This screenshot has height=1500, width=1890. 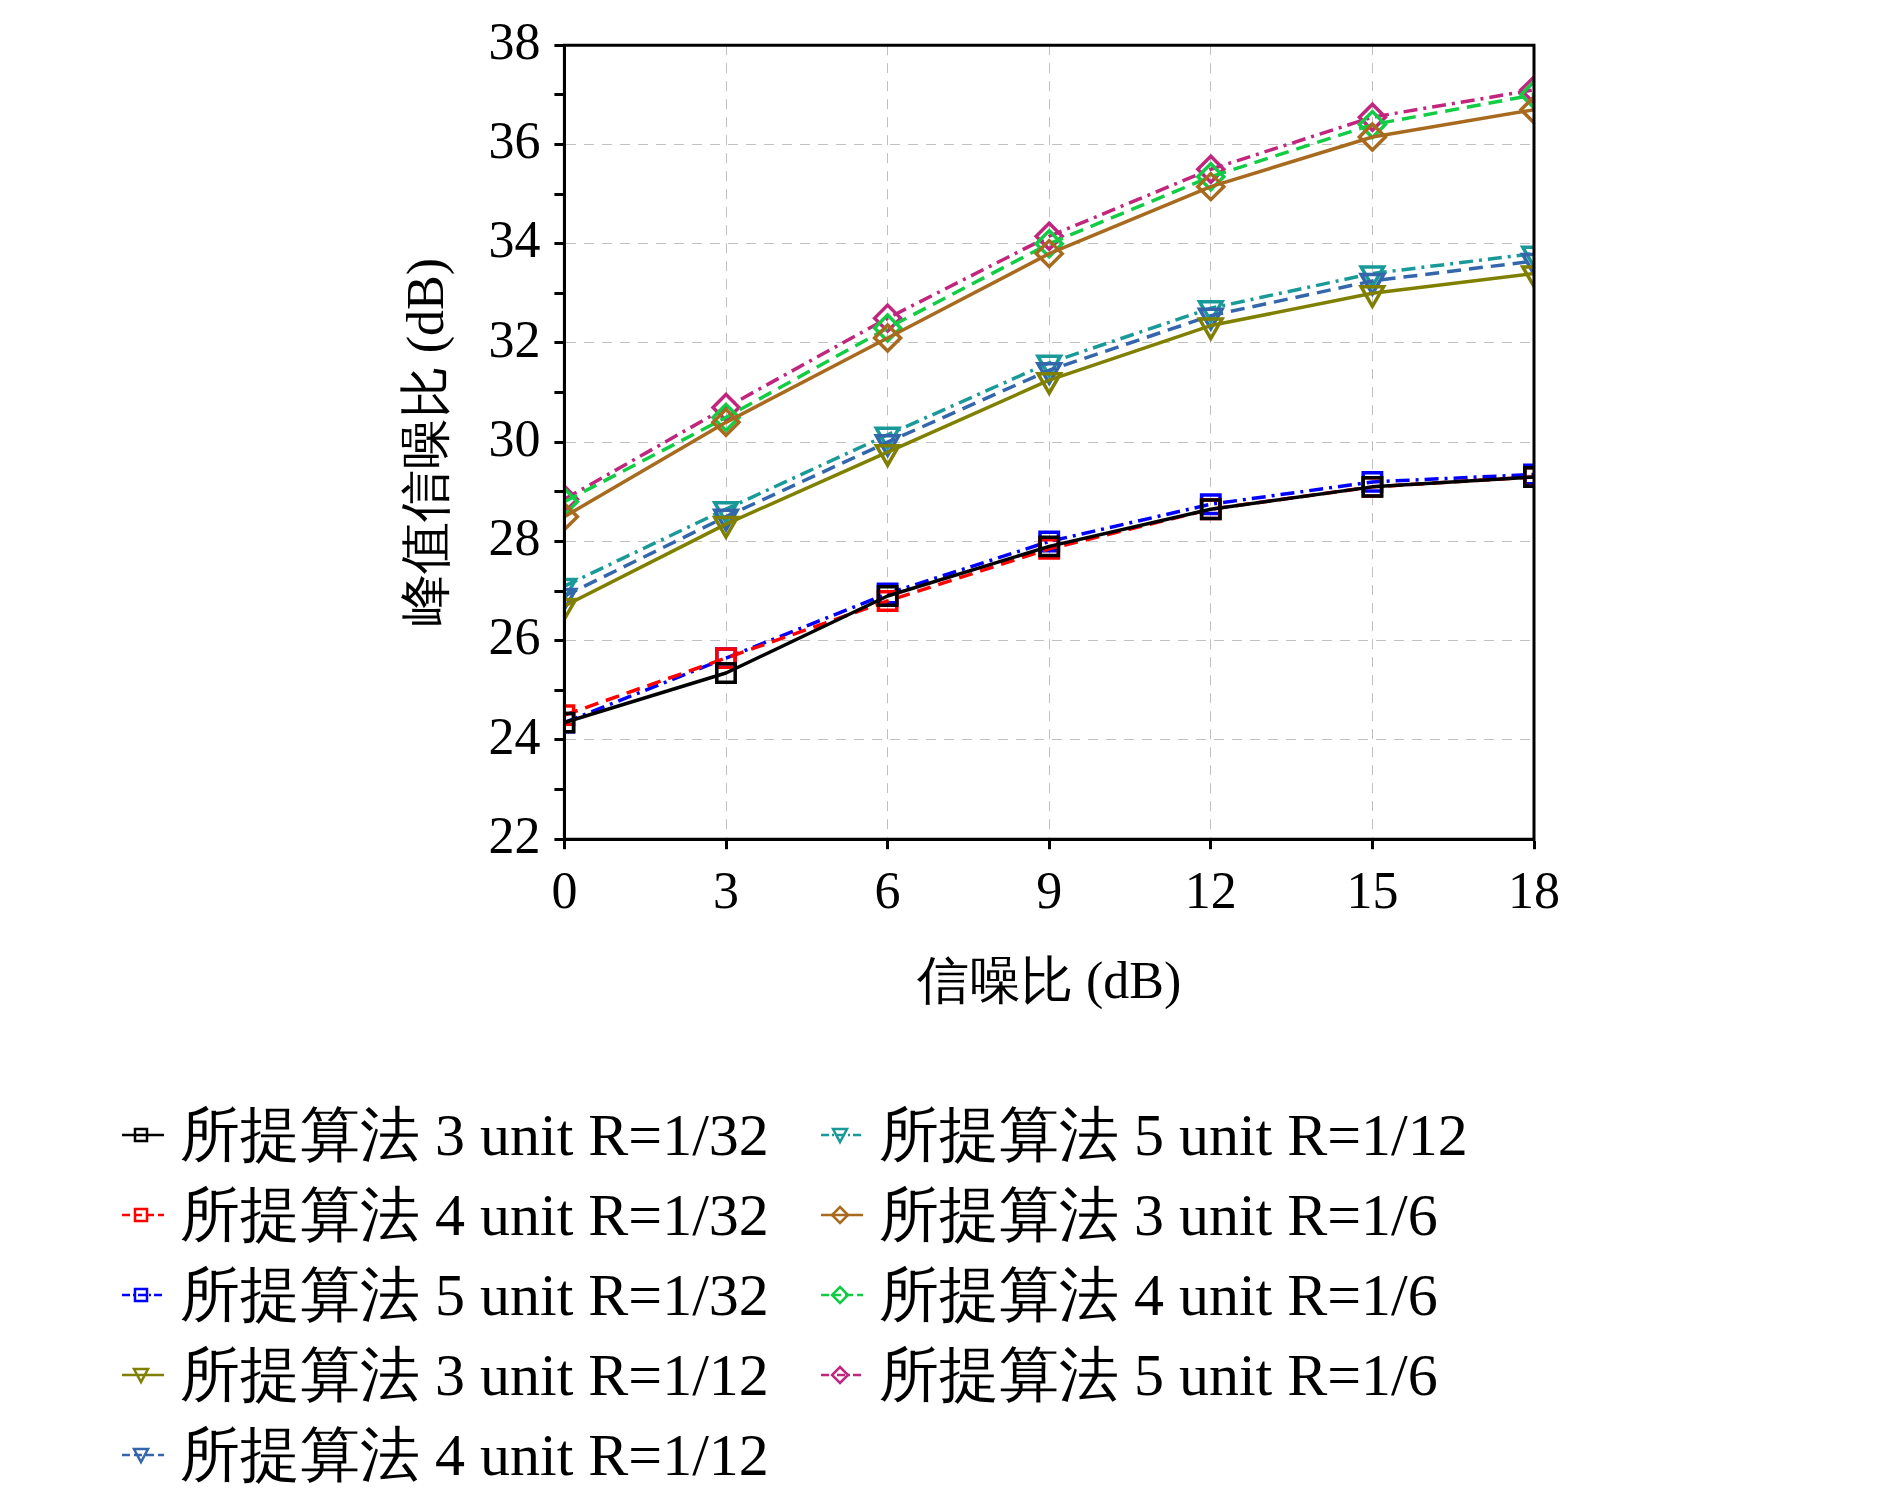 What do you see at coordinates (1372, 891) in the screenshot?
I see `x-tick-label: 15` at bounding box center [1372, 891].